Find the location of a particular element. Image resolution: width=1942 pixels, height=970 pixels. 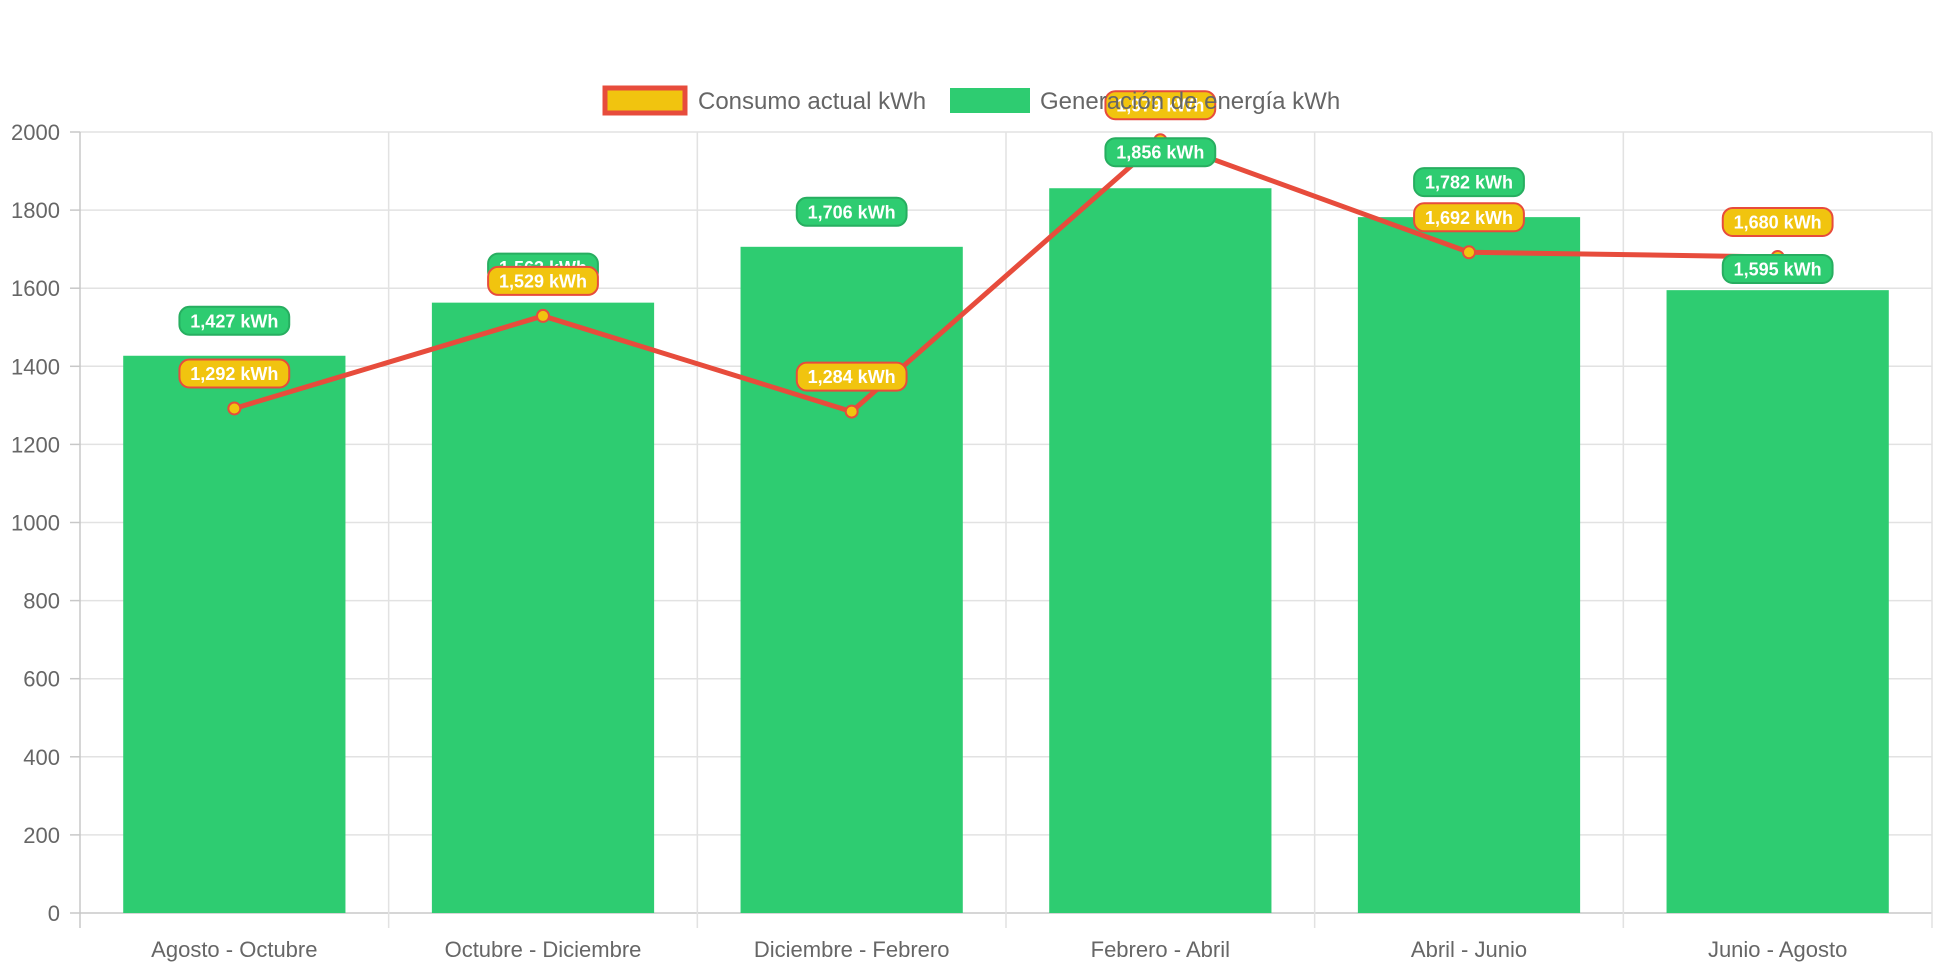

legend-swatch-generacion is located at coordinates (990, 100).